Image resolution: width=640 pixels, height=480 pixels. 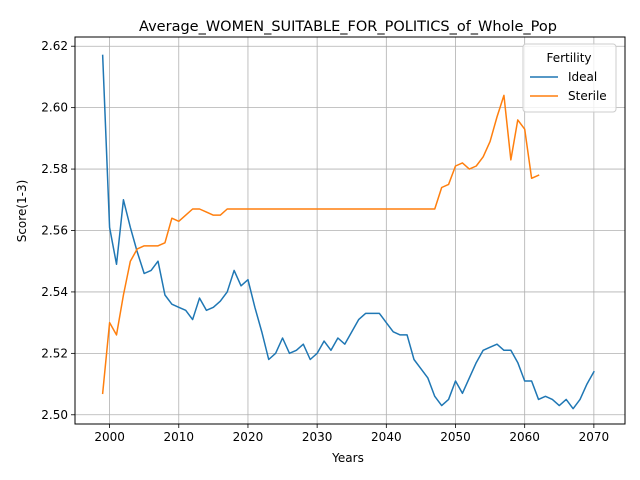 I want to click on x-tick-label: 2020, so click(x=248, y=437).